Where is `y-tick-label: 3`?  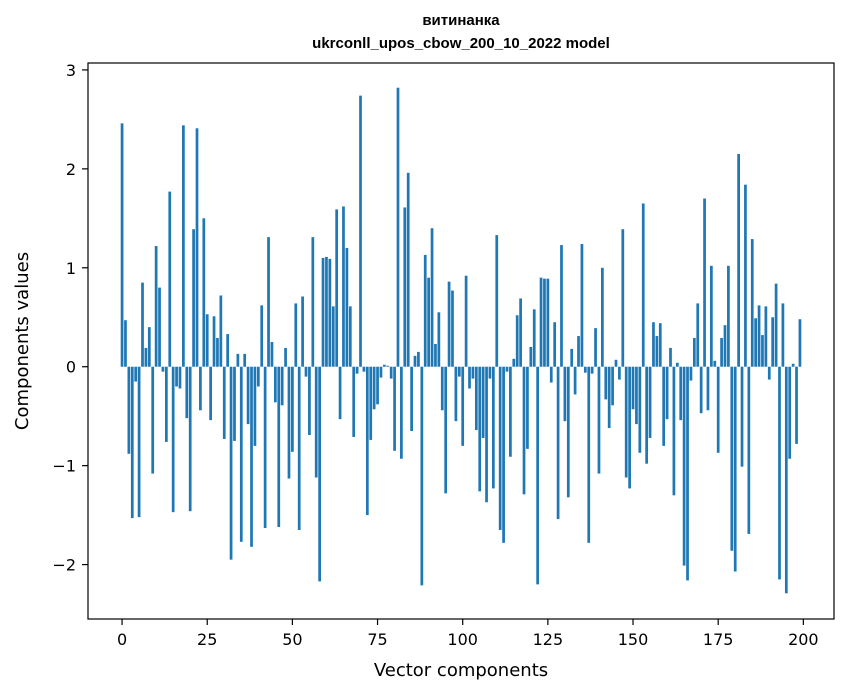
y-tick-label: 3 is located at coordinates (71, 70).